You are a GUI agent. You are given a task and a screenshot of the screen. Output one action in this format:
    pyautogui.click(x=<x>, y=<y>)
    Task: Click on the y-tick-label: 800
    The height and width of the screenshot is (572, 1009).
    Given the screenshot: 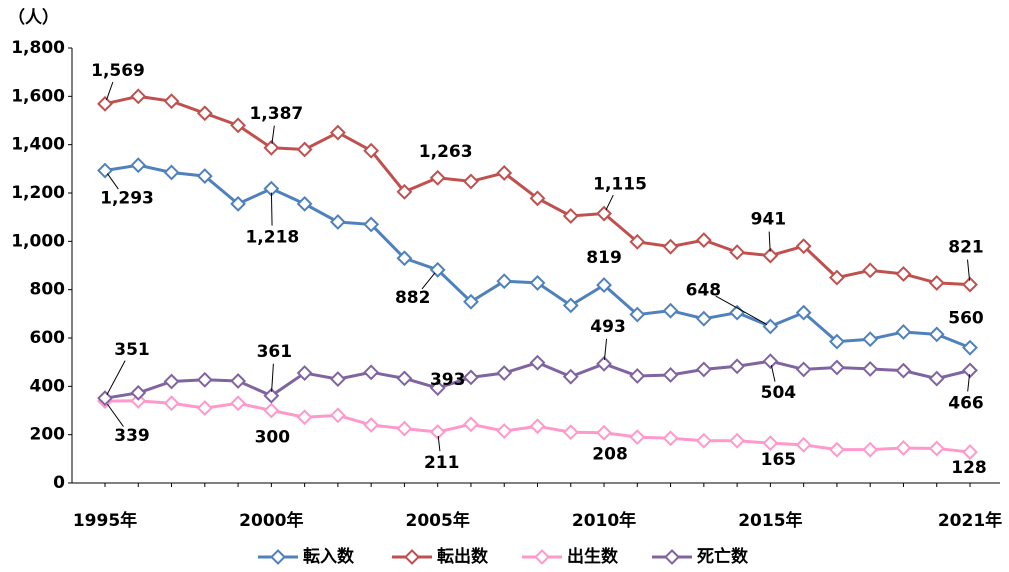 What is the action you would take?
    pyautogui.click(x=48, y=290)
    